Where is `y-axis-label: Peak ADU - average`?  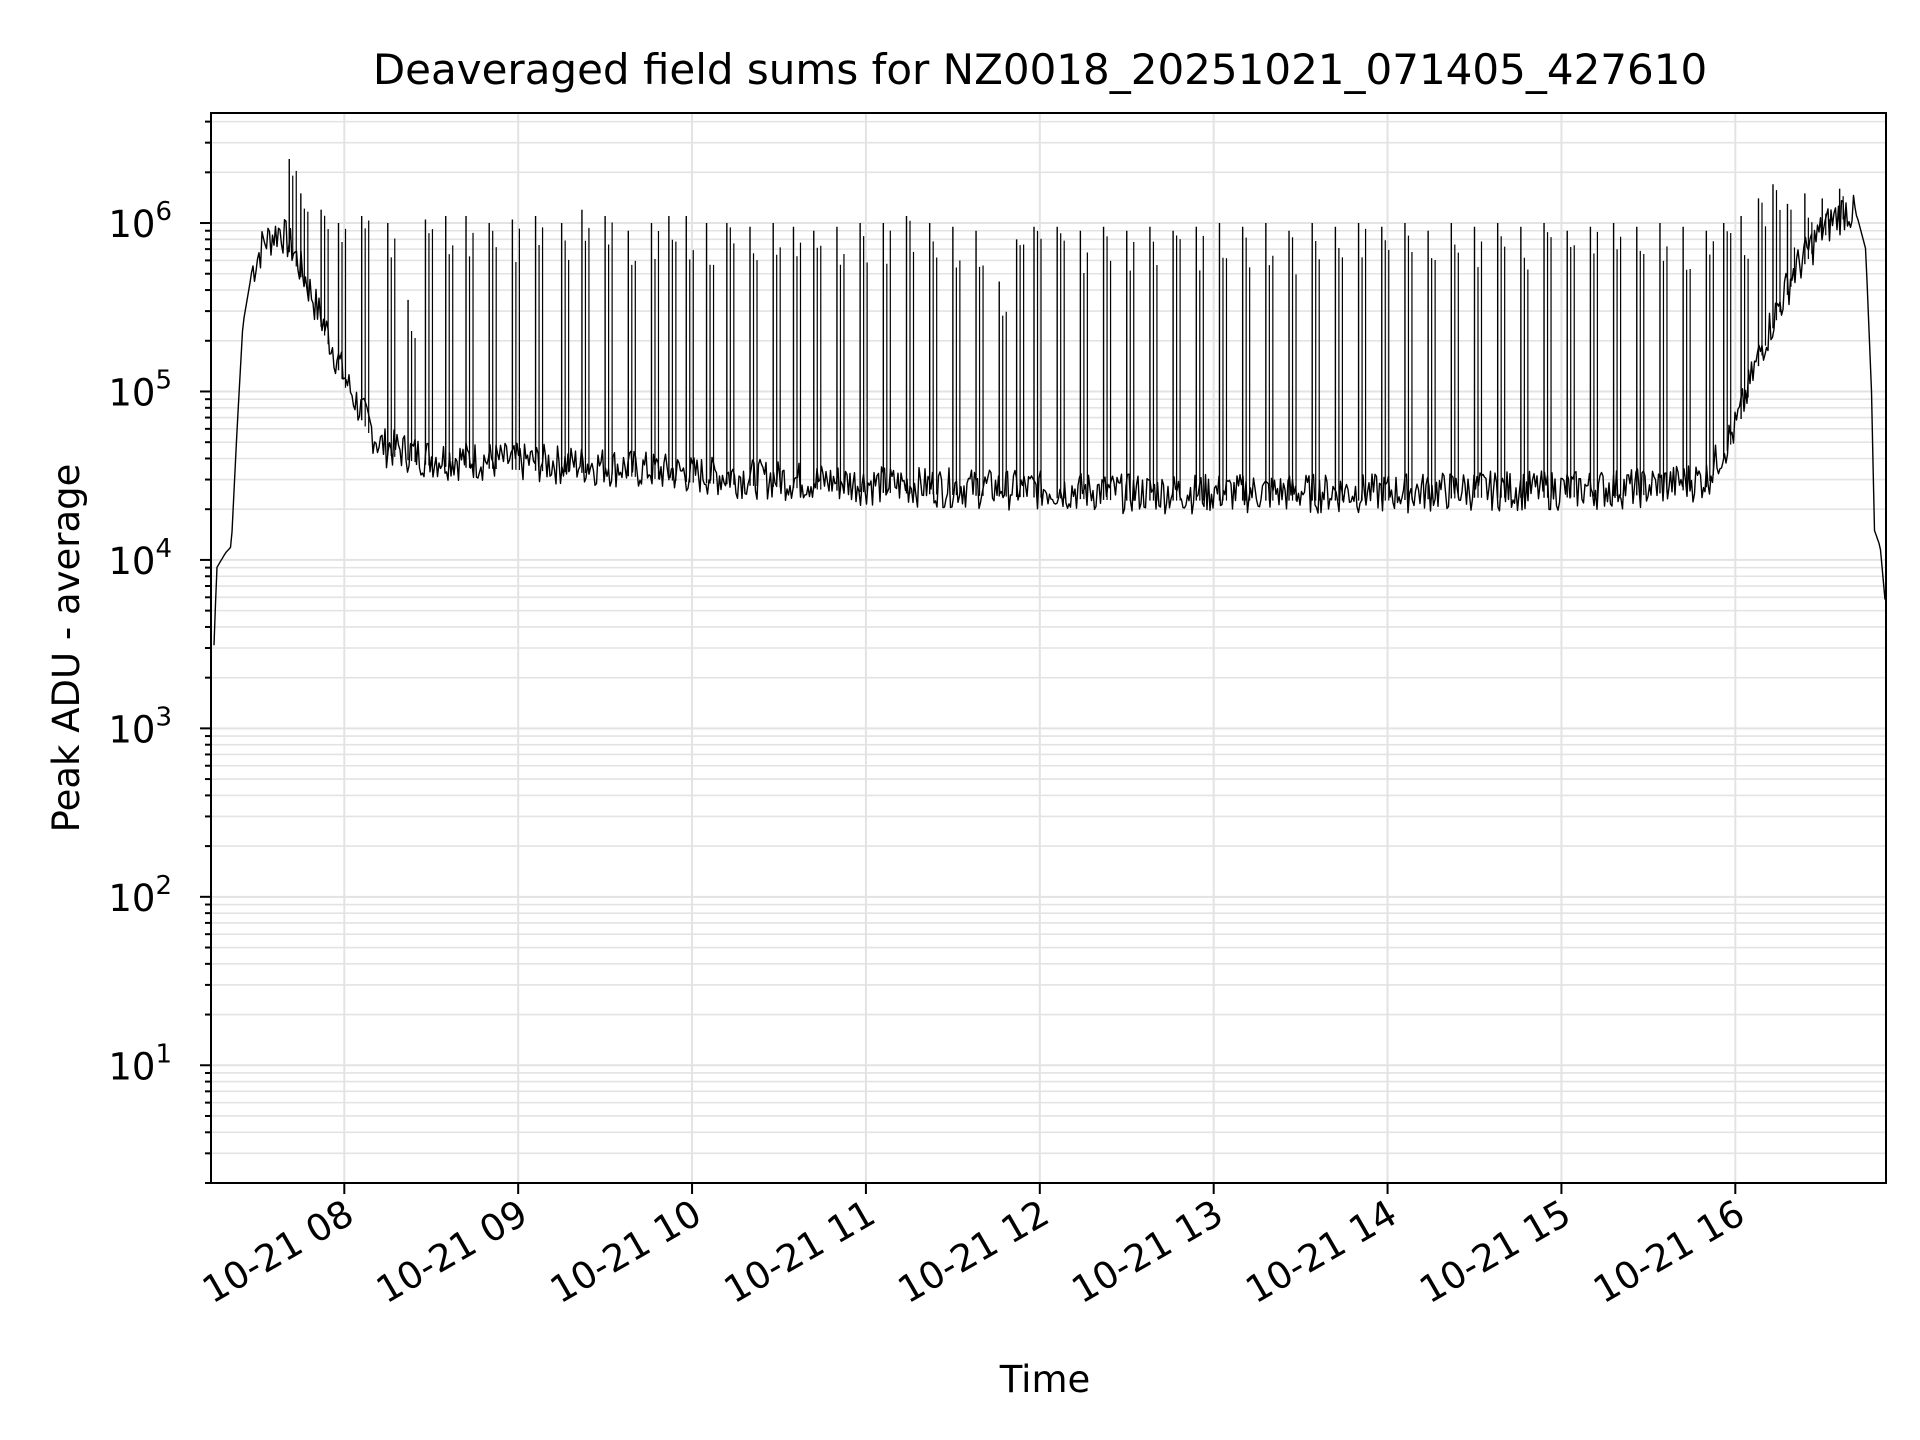
y-axis-label: Peak ADU - average is located at coordinates (66, 648).